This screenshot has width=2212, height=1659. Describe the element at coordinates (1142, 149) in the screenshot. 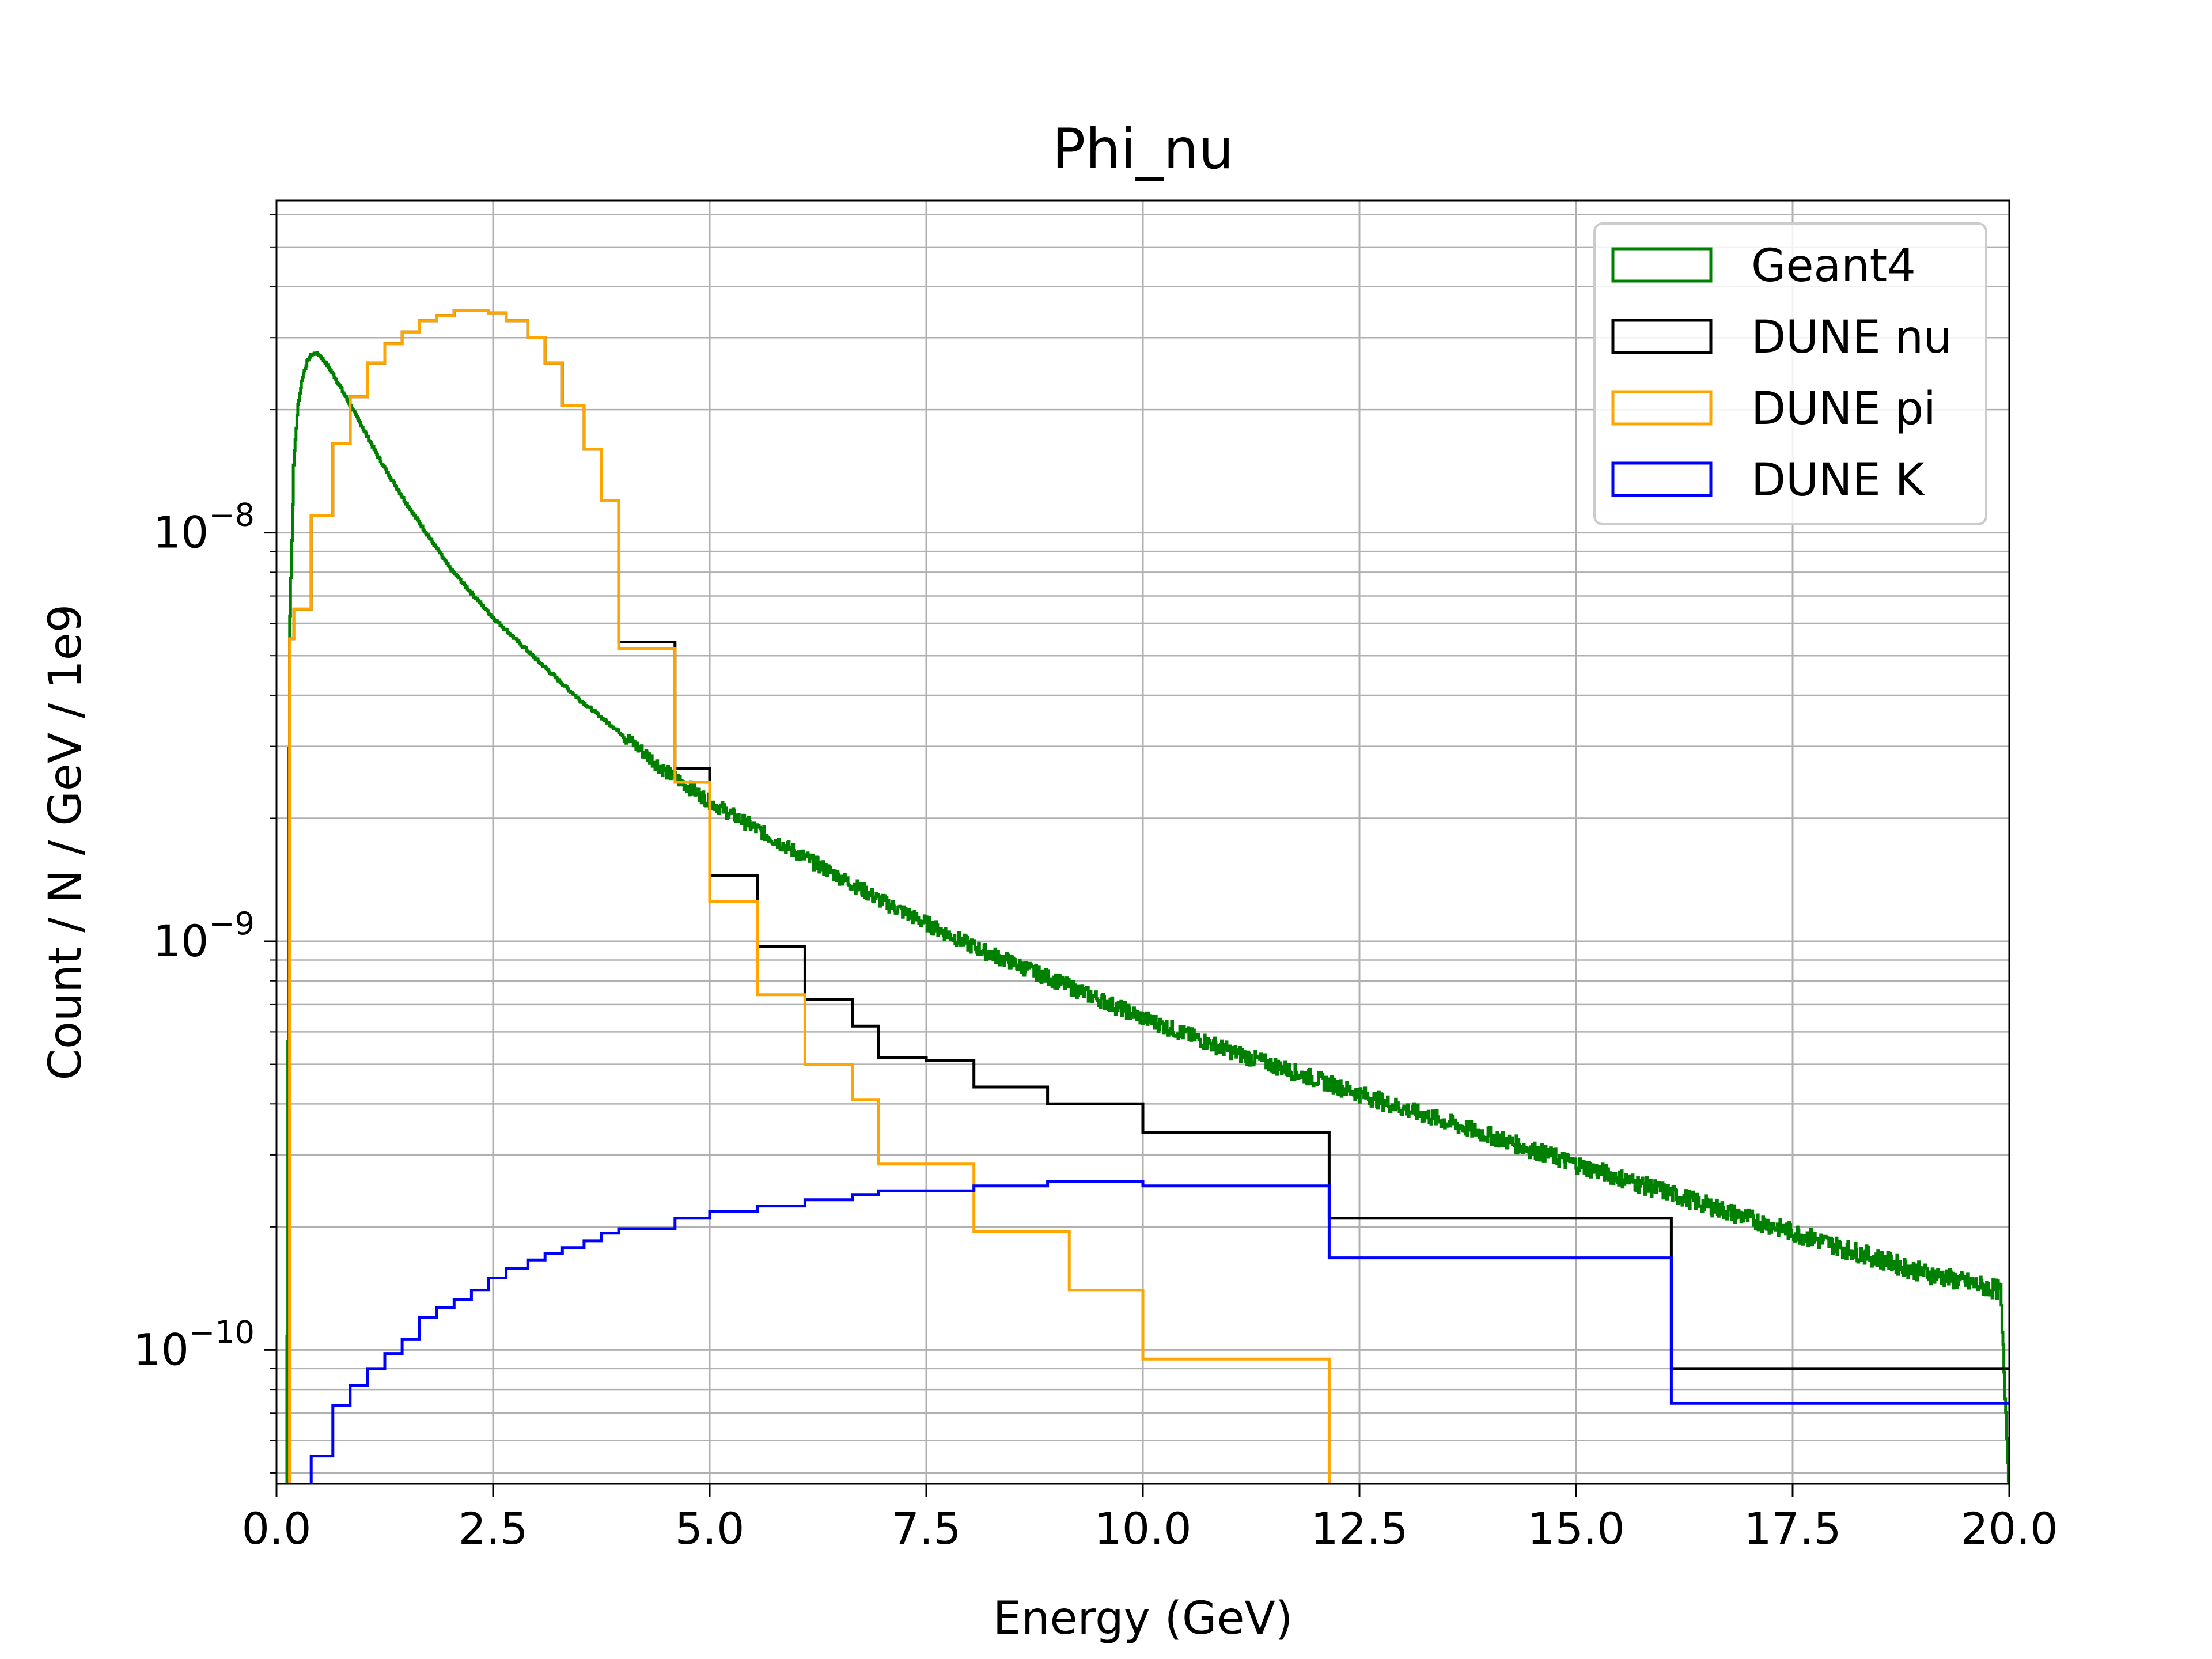

I see `chart-title: Phi_nu` at that location.